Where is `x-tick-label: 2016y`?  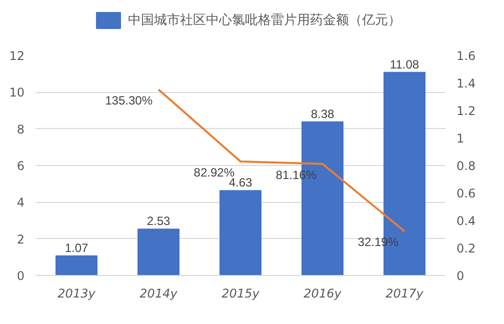 x-tick-label: 2016y is located at coordinates (323, 293).